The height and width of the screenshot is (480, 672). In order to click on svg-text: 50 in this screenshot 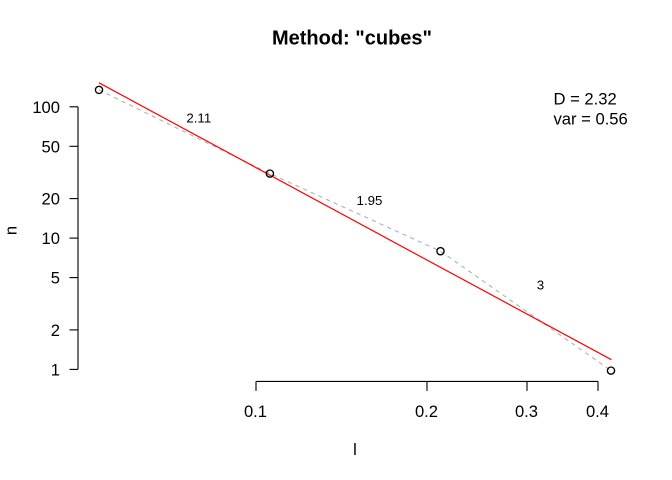, I will do `click(51, 146)`.